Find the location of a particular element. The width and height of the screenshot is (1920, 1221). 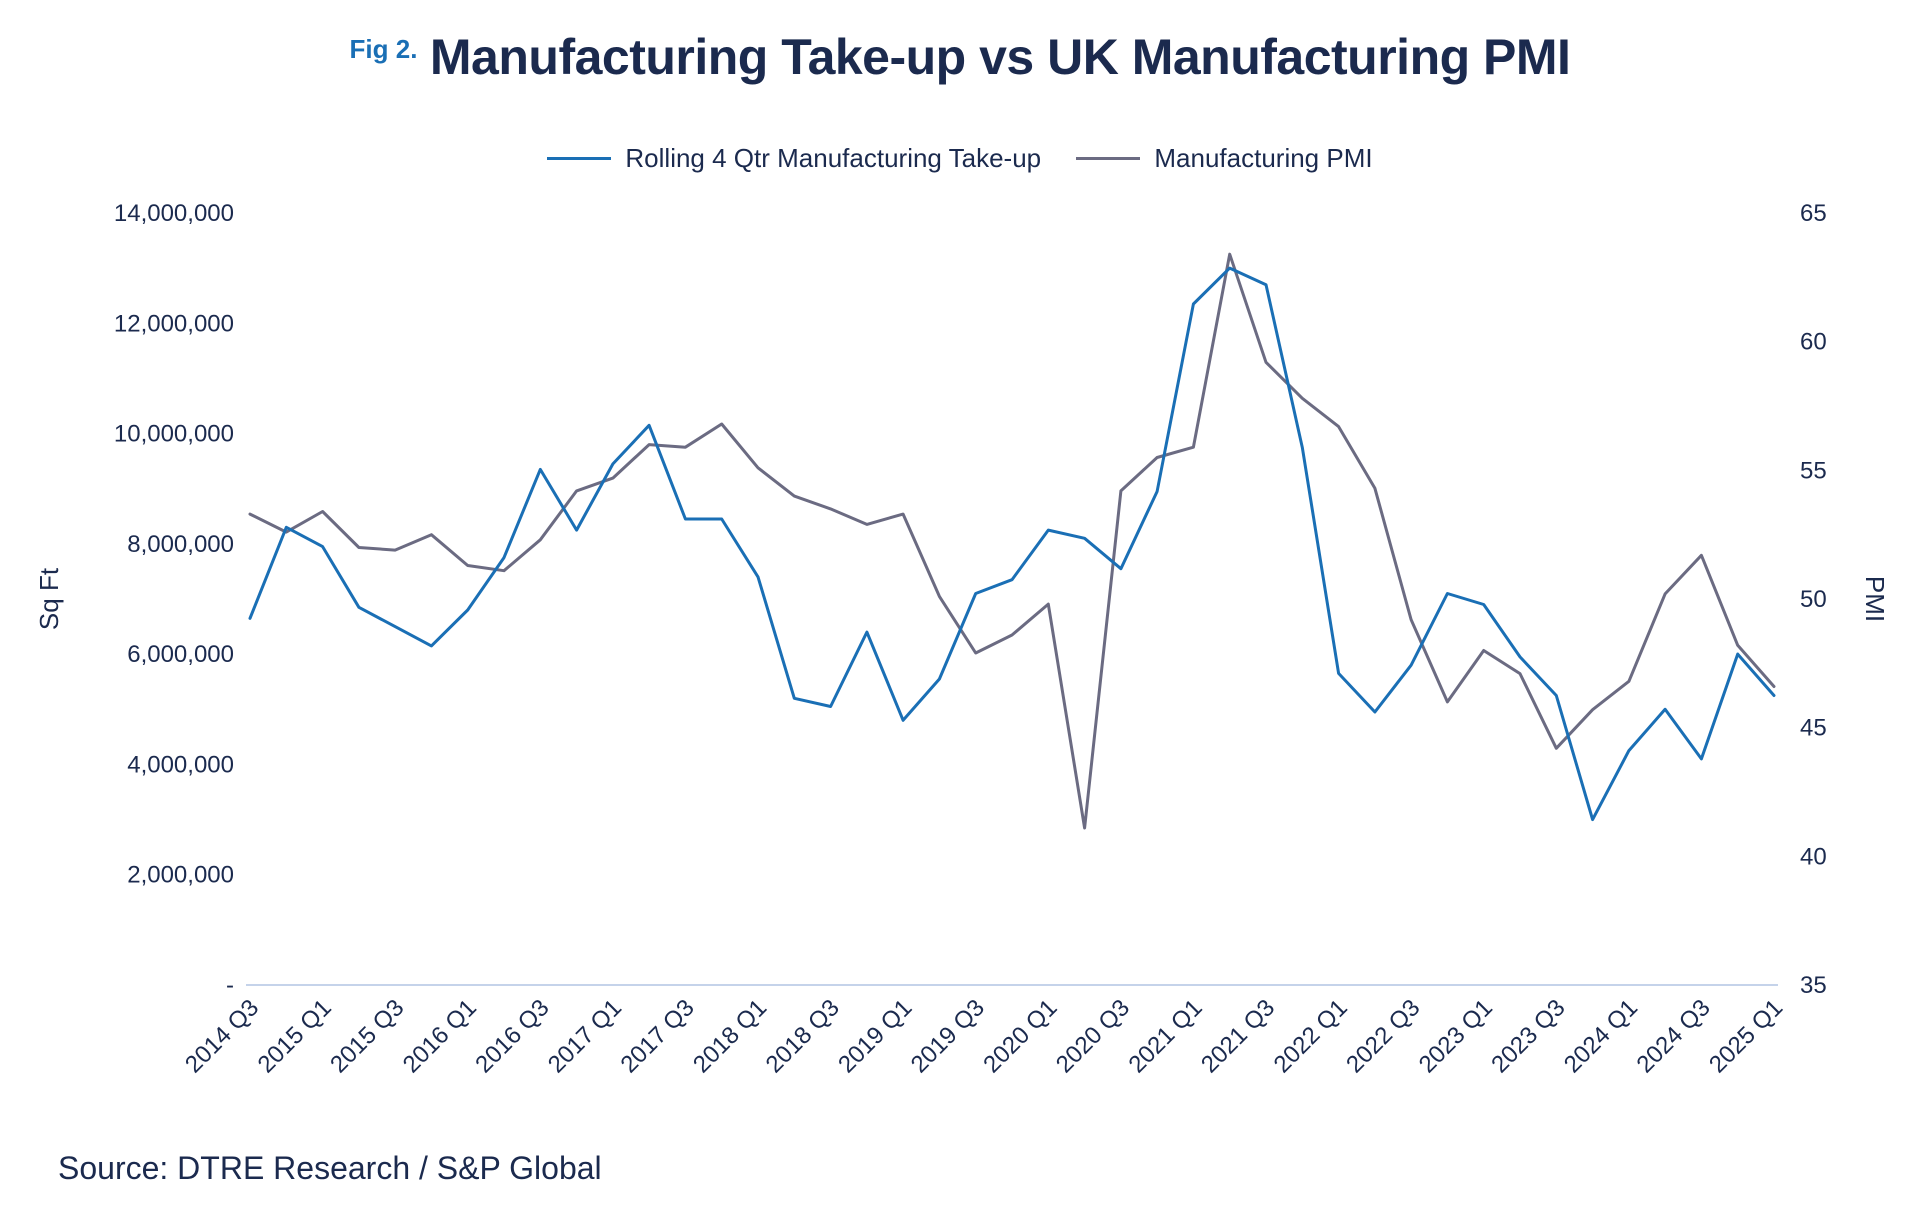

y-right-tick-label: 55 is located at coordinates (1813, 470).